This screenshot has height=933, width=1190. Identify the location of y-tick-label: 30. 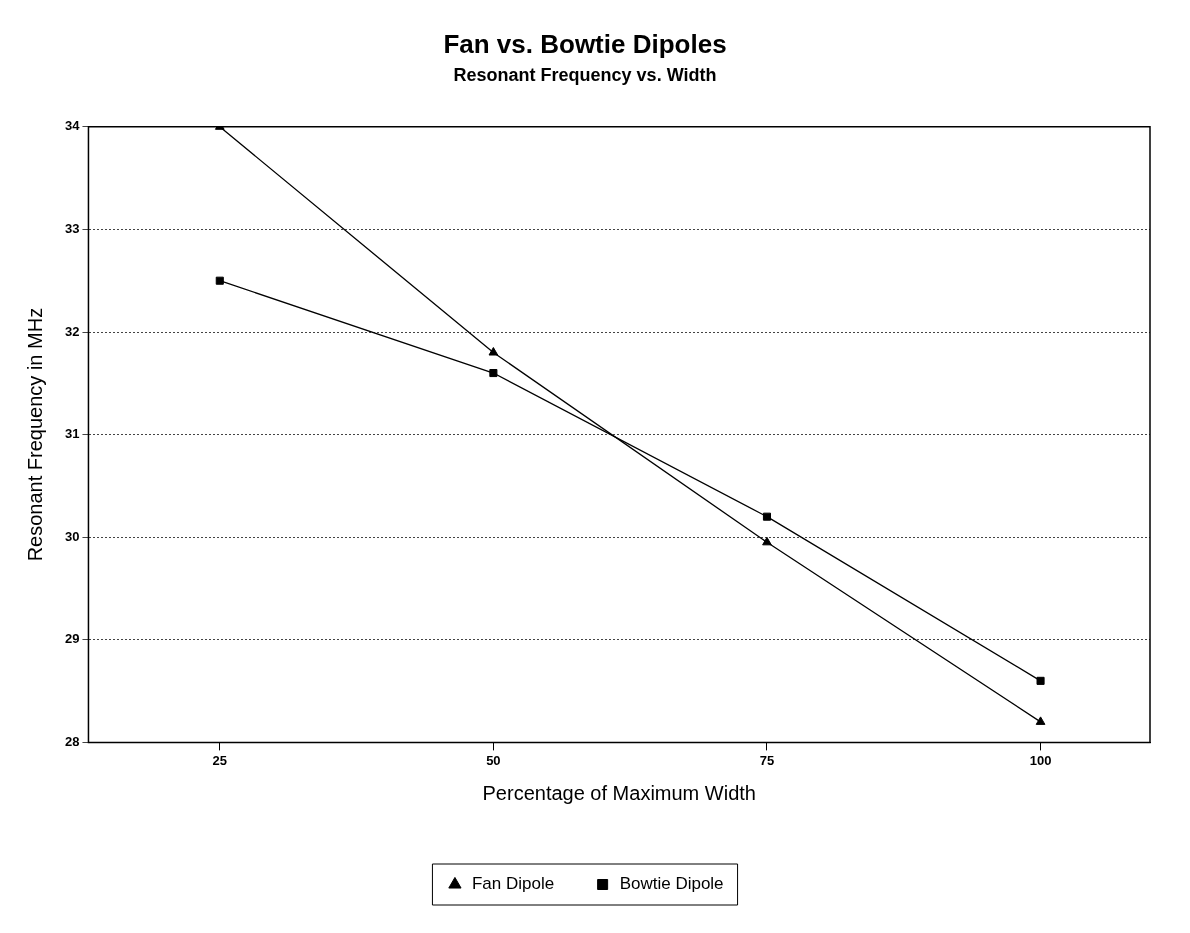
(72, 536).